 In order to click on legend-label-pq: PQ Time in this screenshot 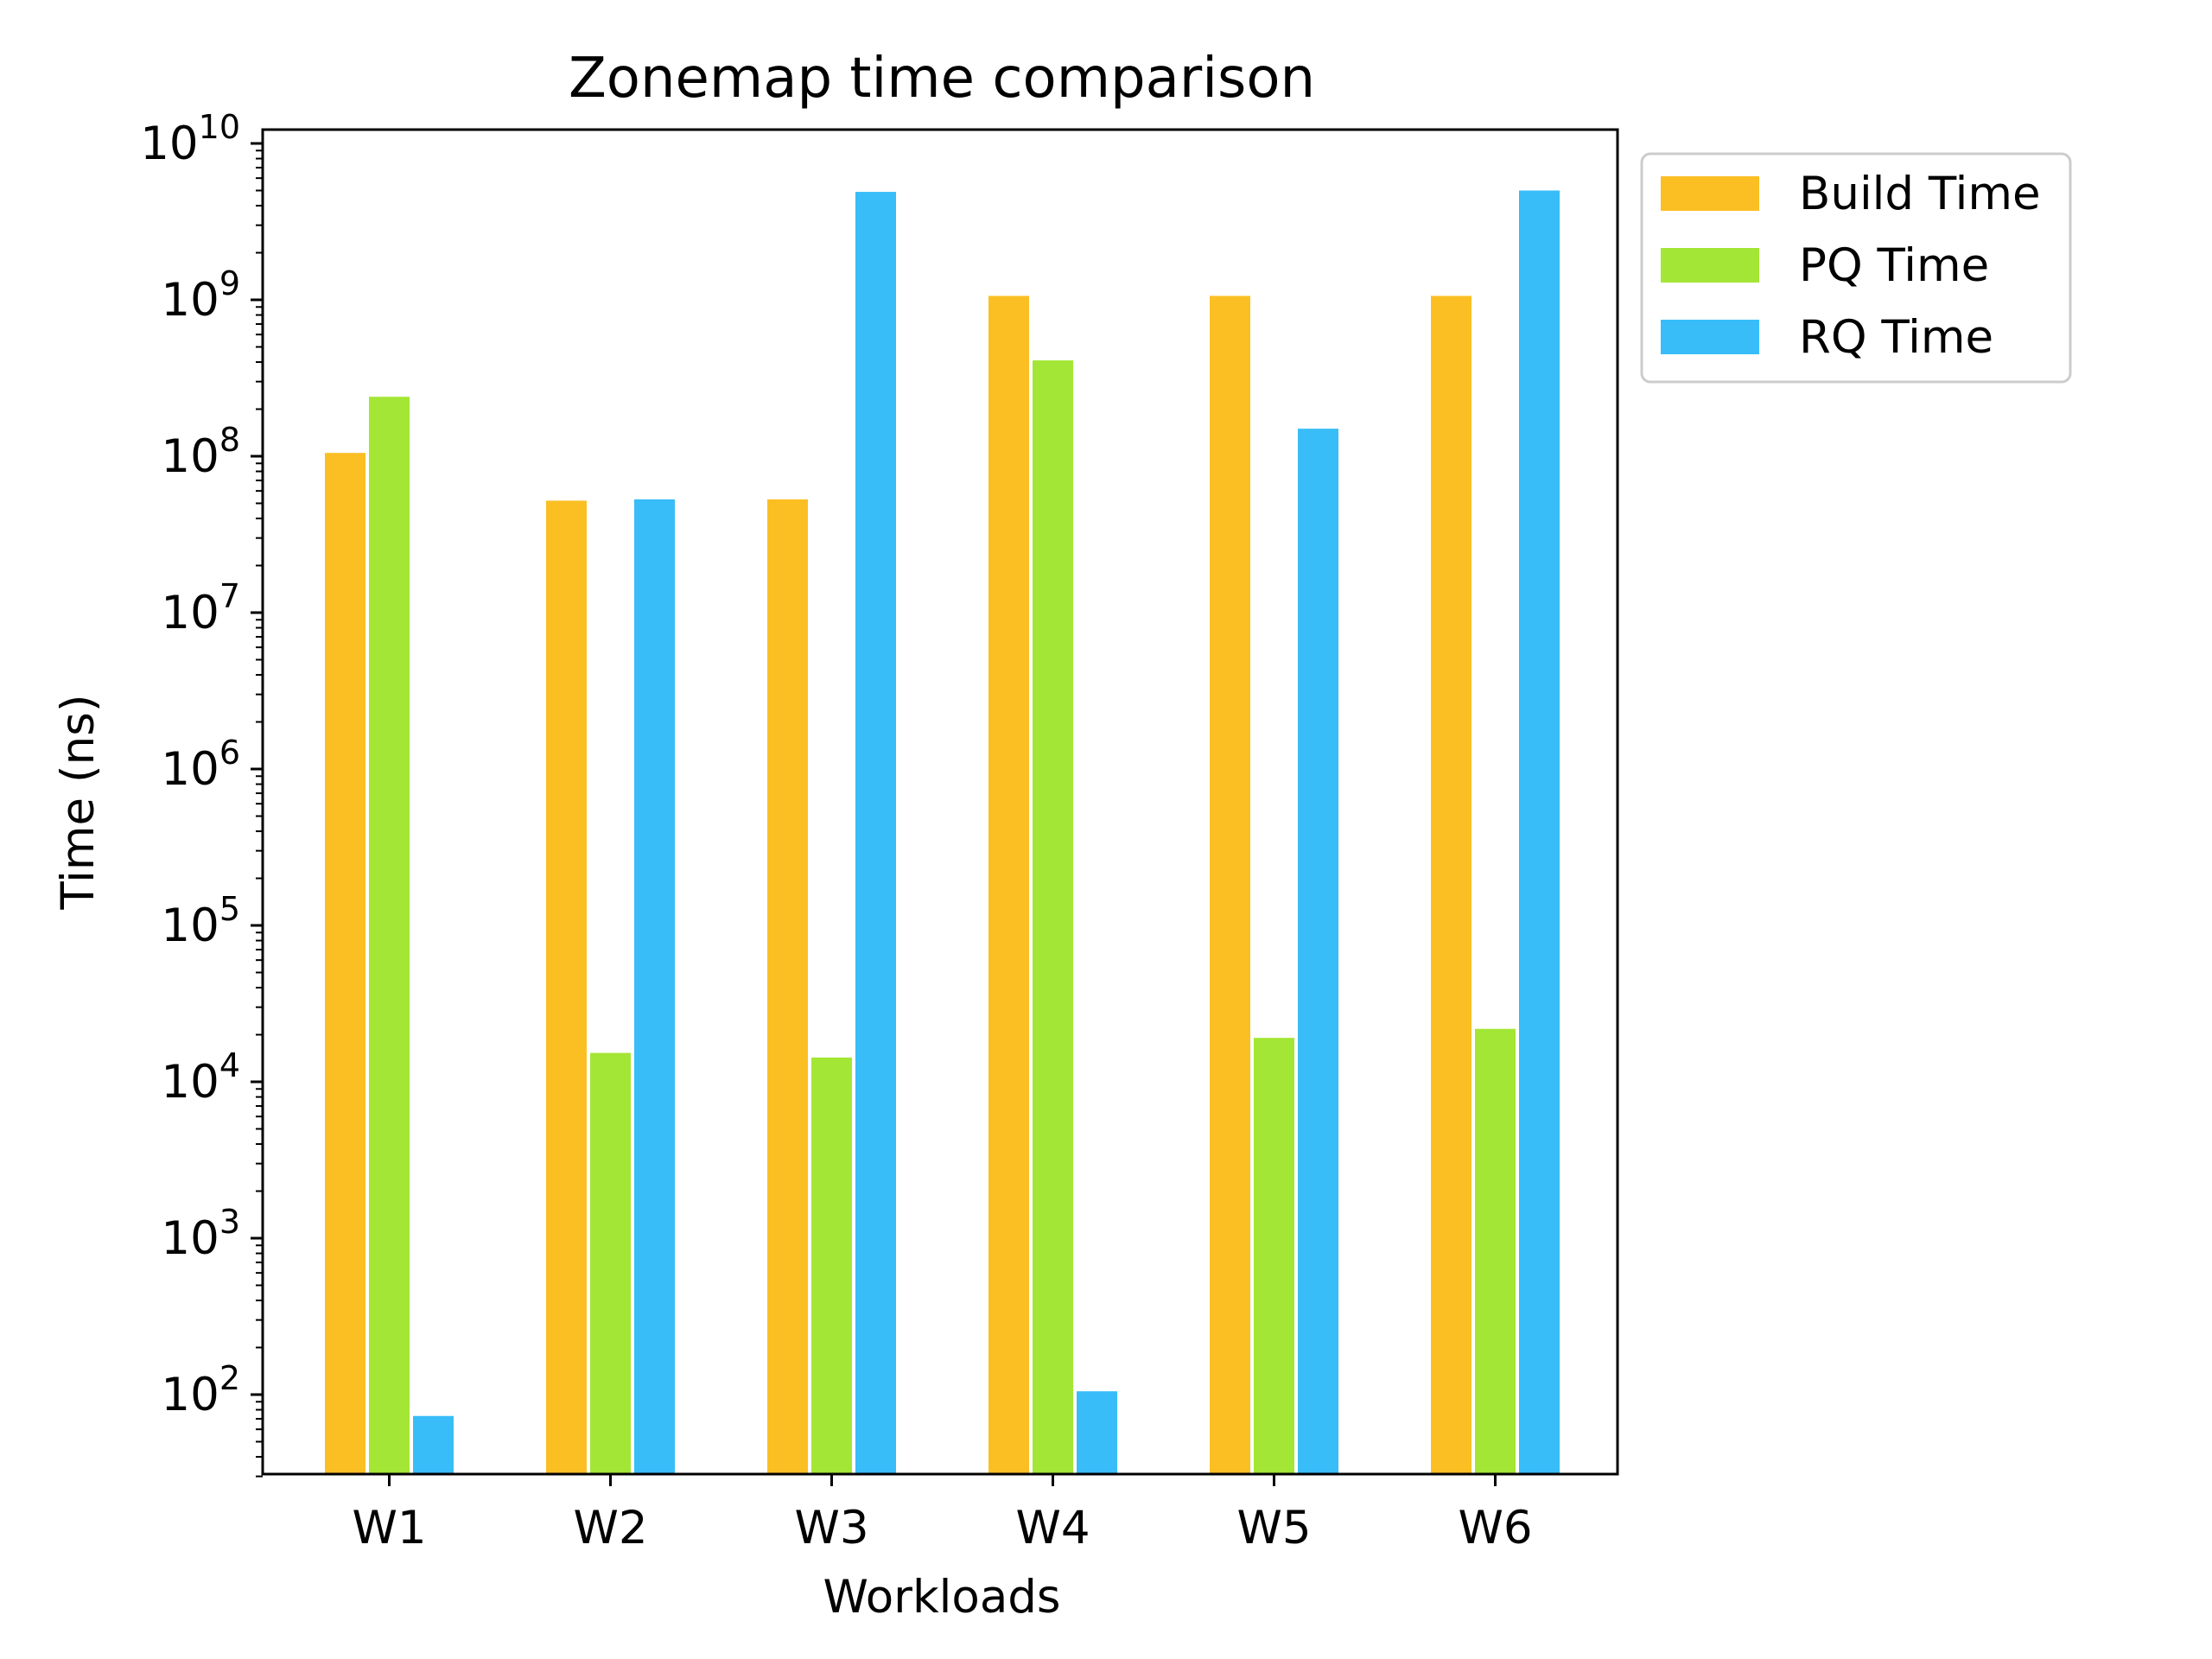, I will do `click(1894, 265)`.